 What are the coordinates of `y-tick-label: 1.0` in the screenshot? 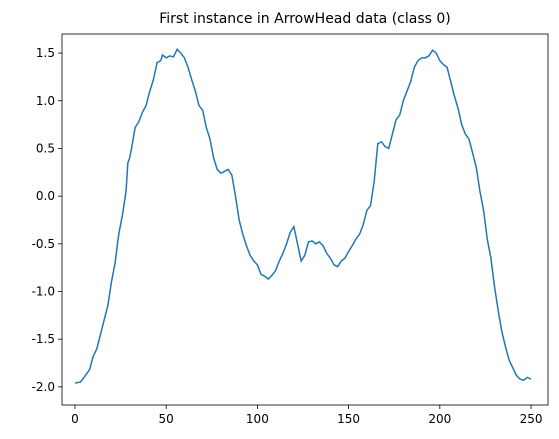 It's located at (45, 101).